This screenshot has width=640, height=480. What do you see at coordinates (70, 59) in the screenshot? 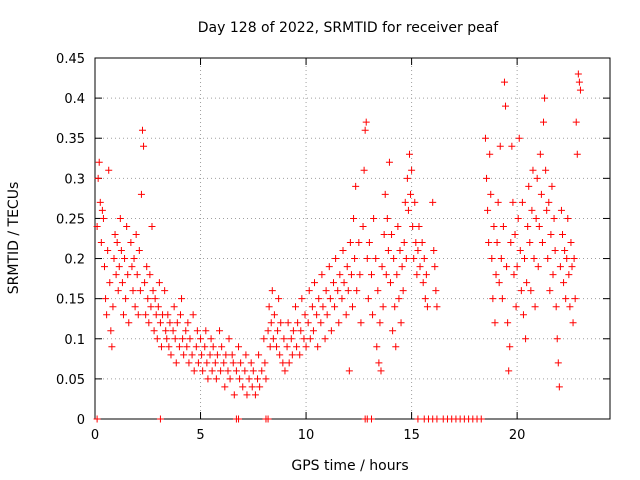
I see `y-tick-label: 0.45` at bounding box center [70, 59].